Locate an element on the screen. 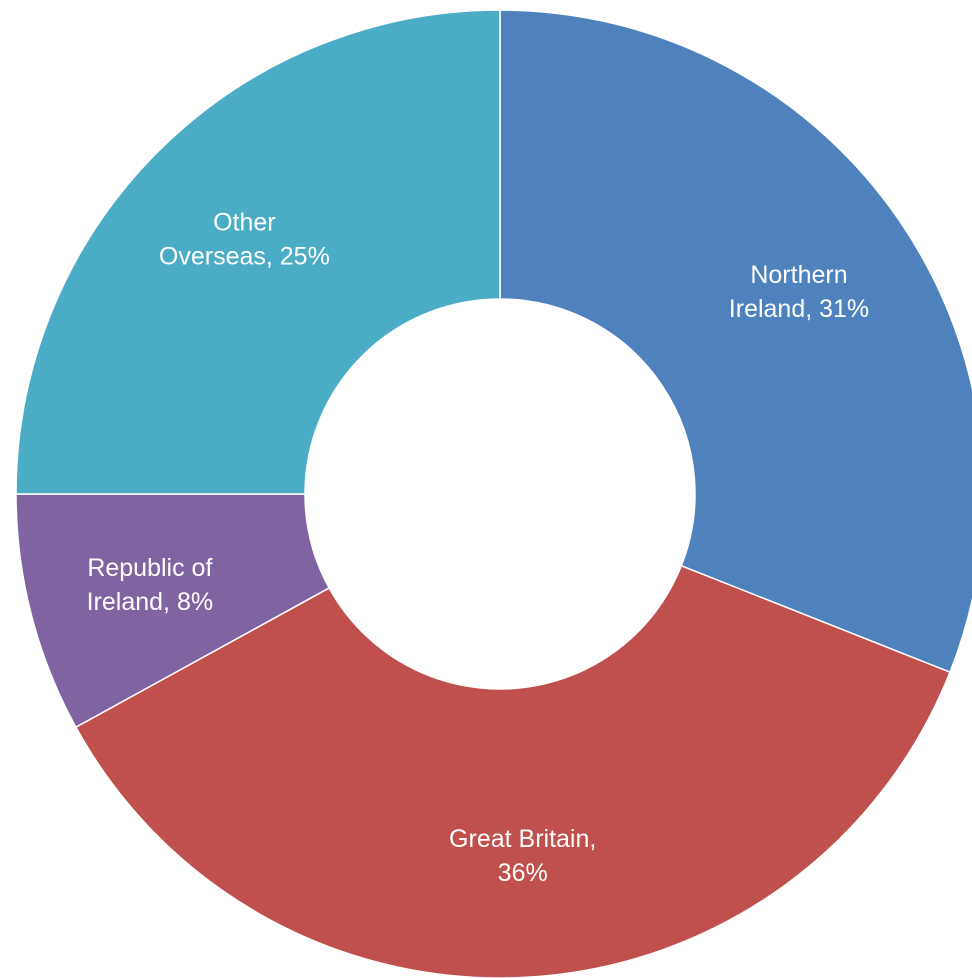  label-line: 36% is located at coordinates (523, 873).